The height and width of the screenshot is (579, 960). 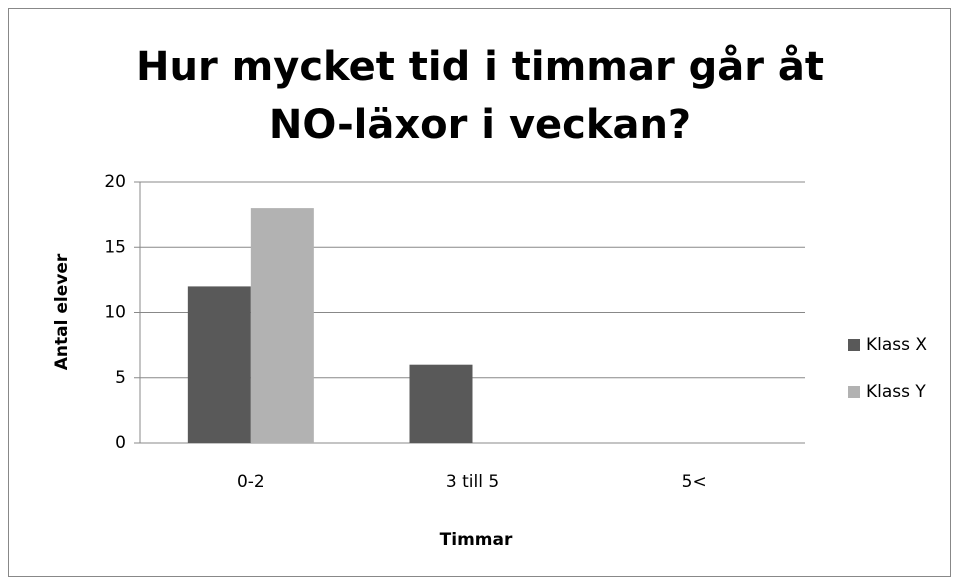 I want to click on x-tick-label: 5<, so click(x=694, y=482).